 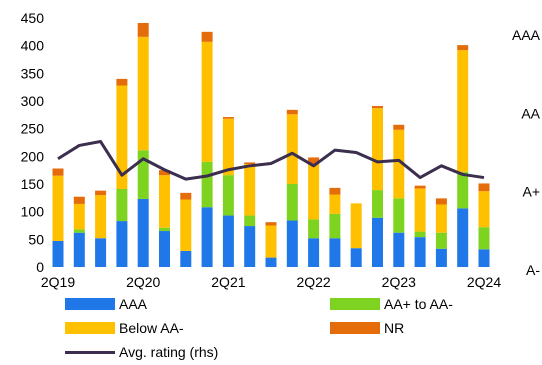 I want to click on legend-swatch-below-aa, so click(x=90, y=328).